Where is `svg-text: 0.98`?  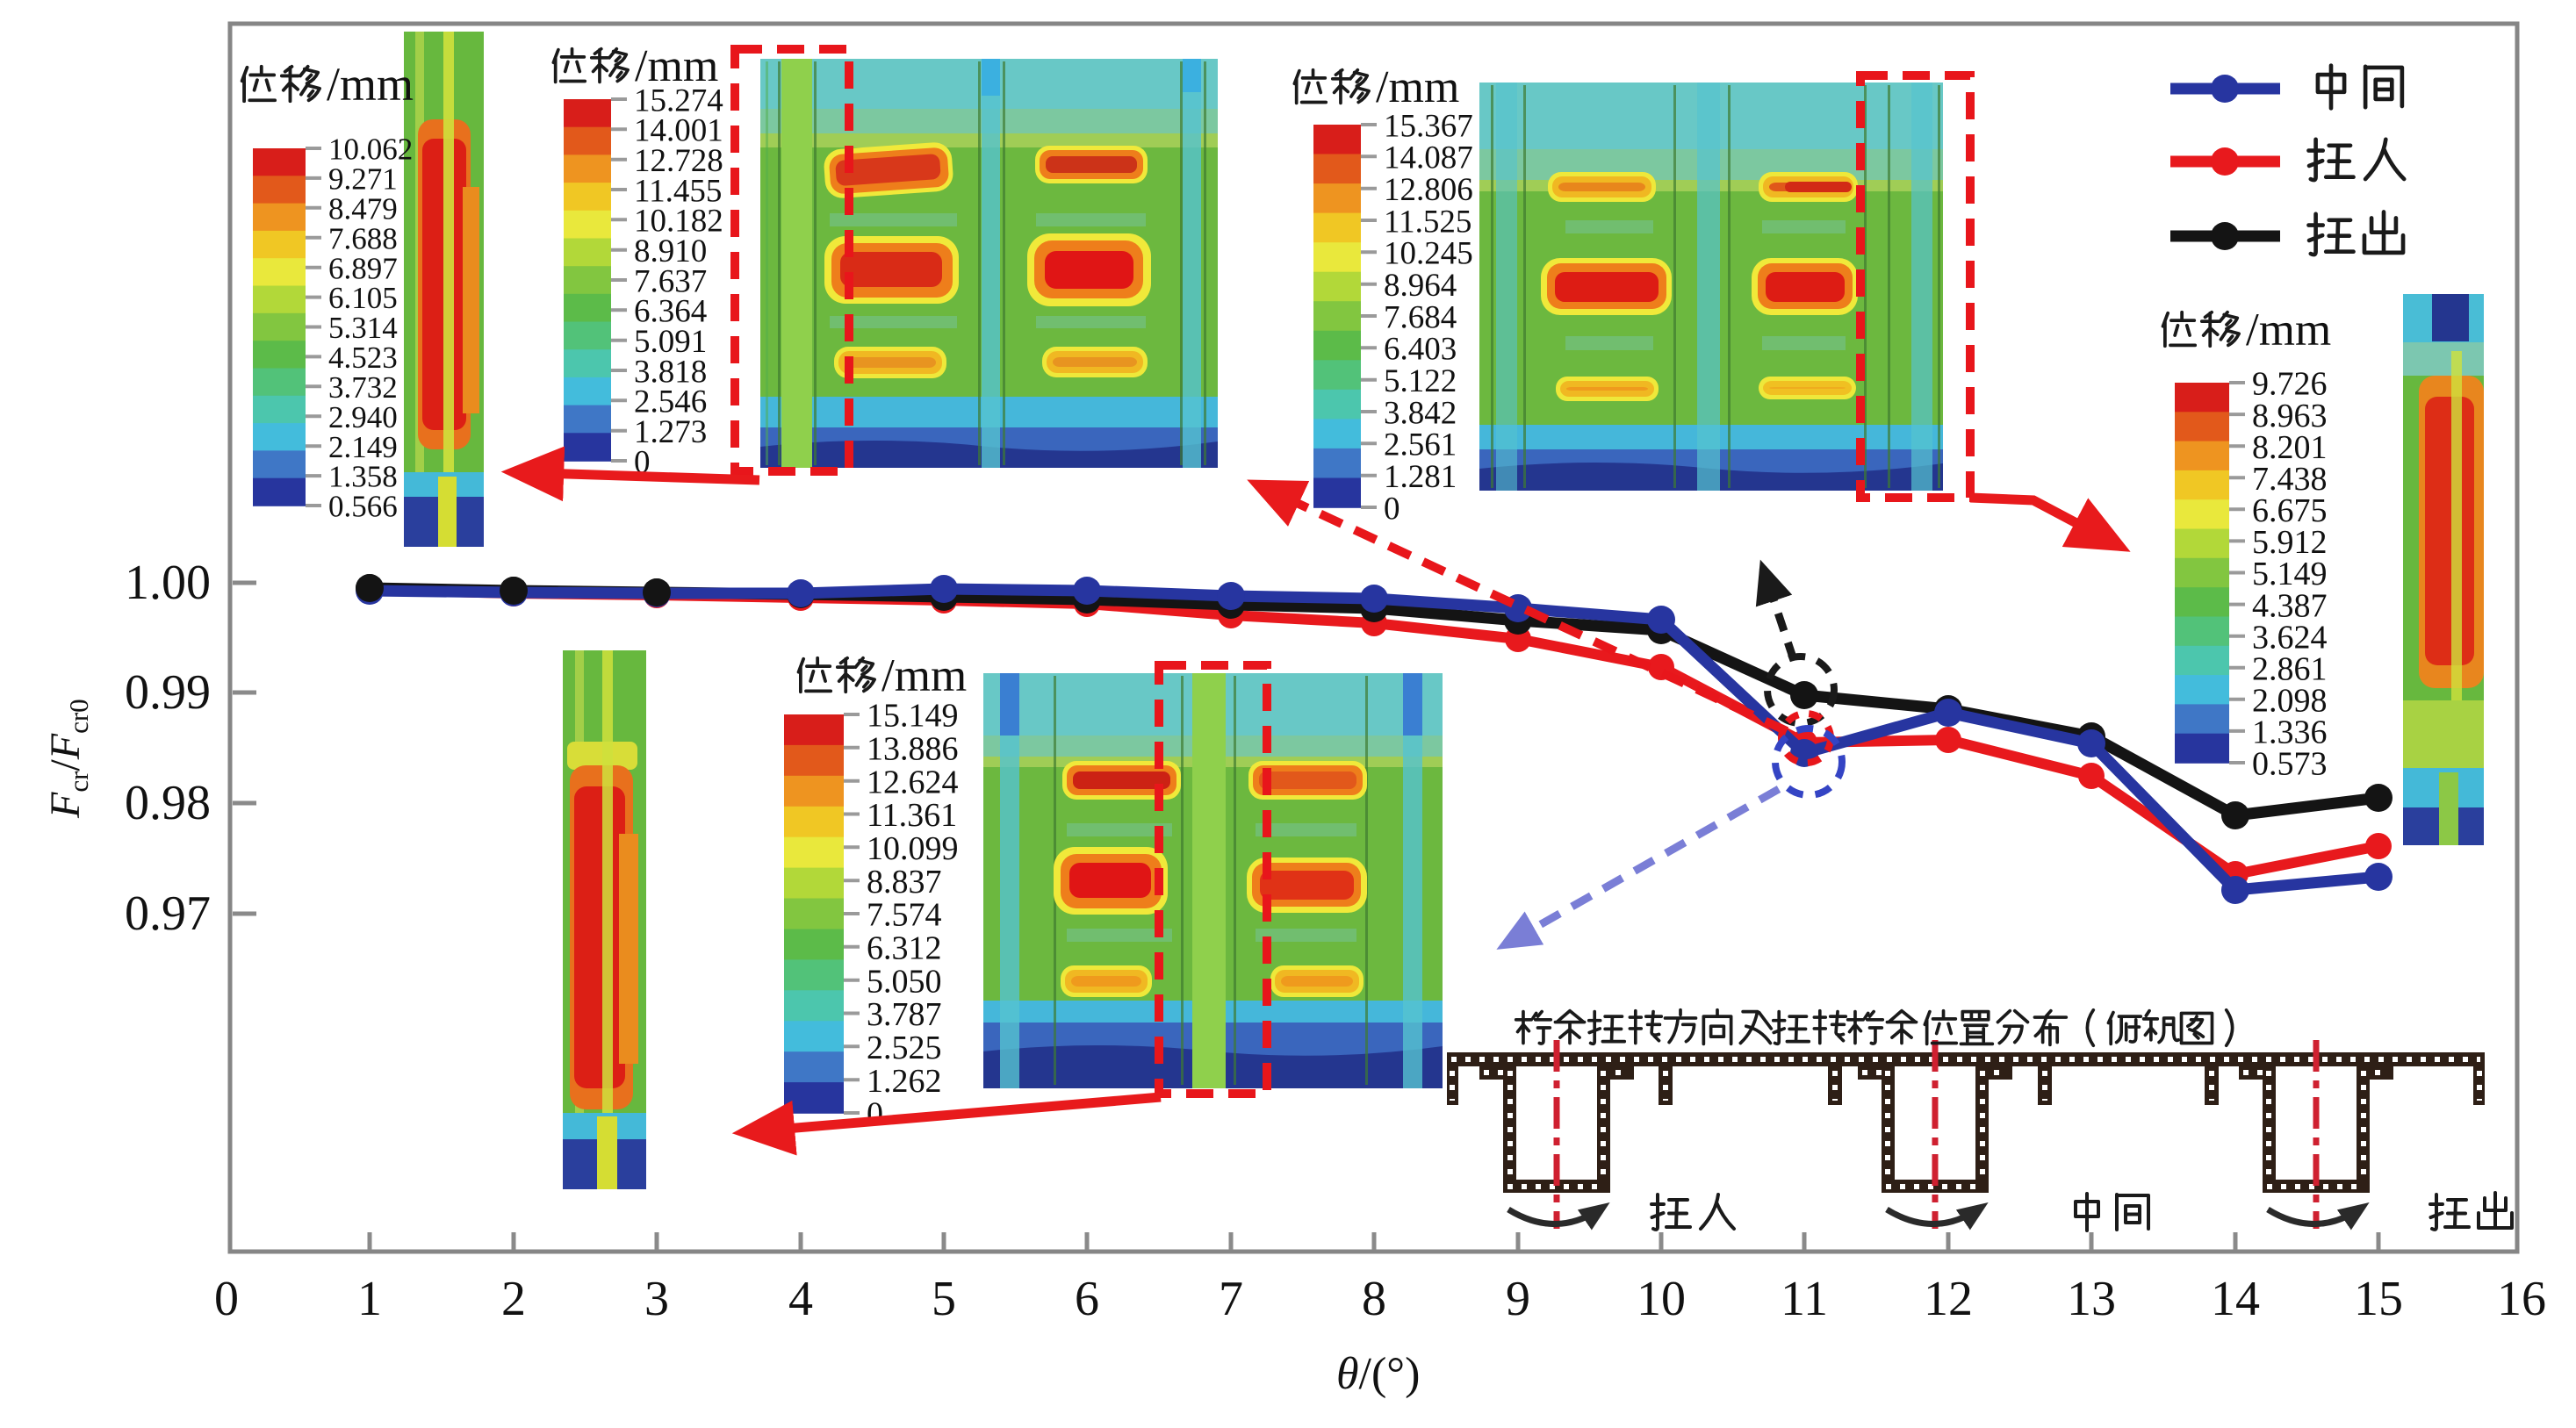
svg-text: 0.98 is located at coordinates (168, 803).